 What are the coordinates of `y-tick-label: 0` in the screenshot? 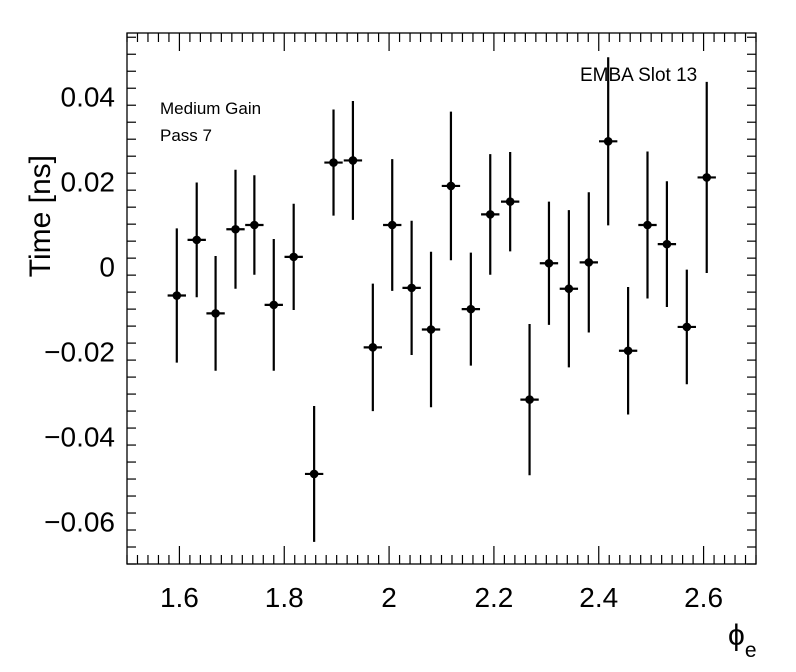 It's located at (107, 267).